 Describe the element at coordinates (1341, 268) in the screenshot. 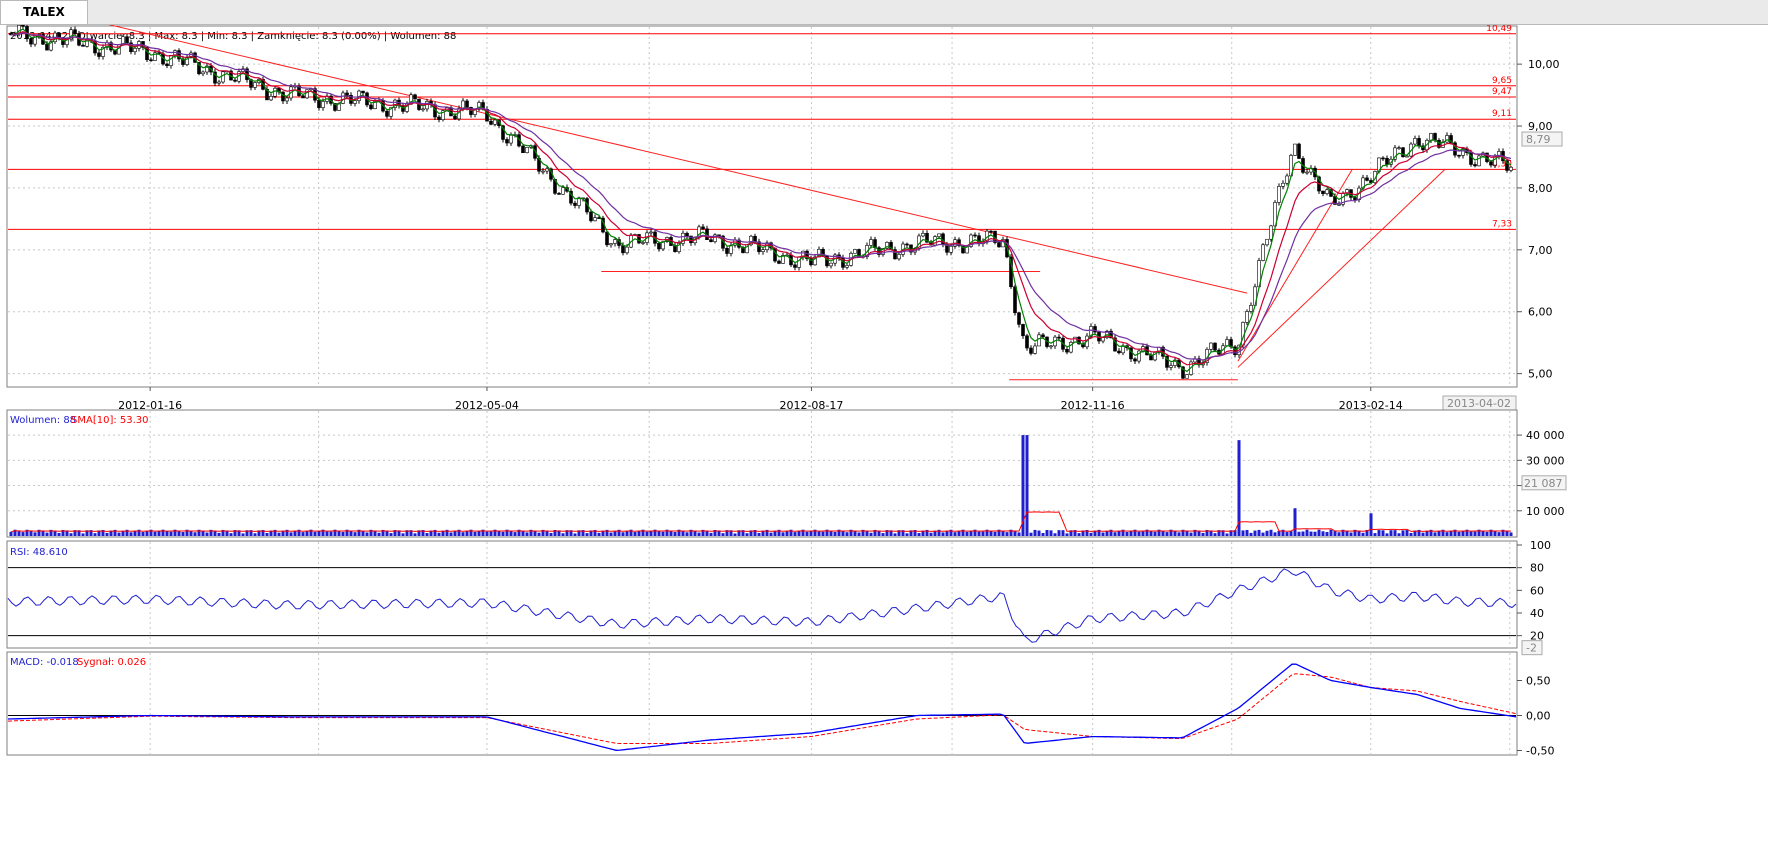

I see `trend-line` at that location.